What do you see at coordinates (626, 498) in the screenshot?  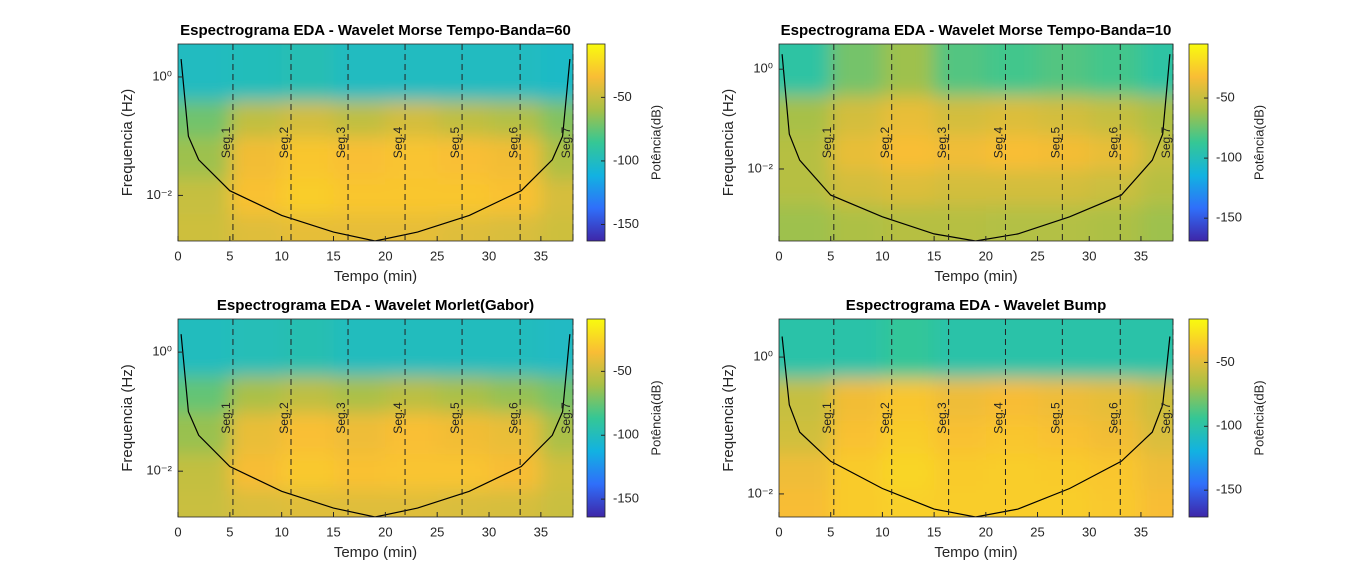 I see `colorbar-tick-label: -150` at bounding box center [626, 498].